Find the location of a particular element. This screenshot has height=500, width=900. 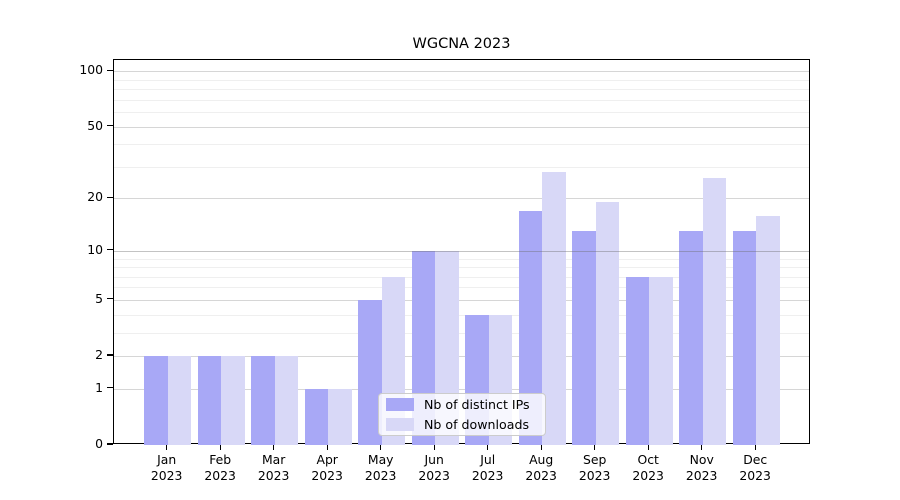

x-axis-tick-label: Dec 2023 is located at coordinates (755, 467).